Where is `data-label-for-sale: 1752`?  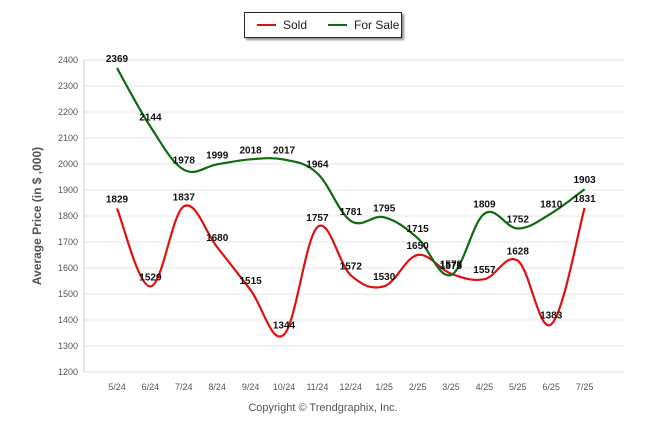
data-label-for-sale: 1752 is located at coordinates (518, 219).